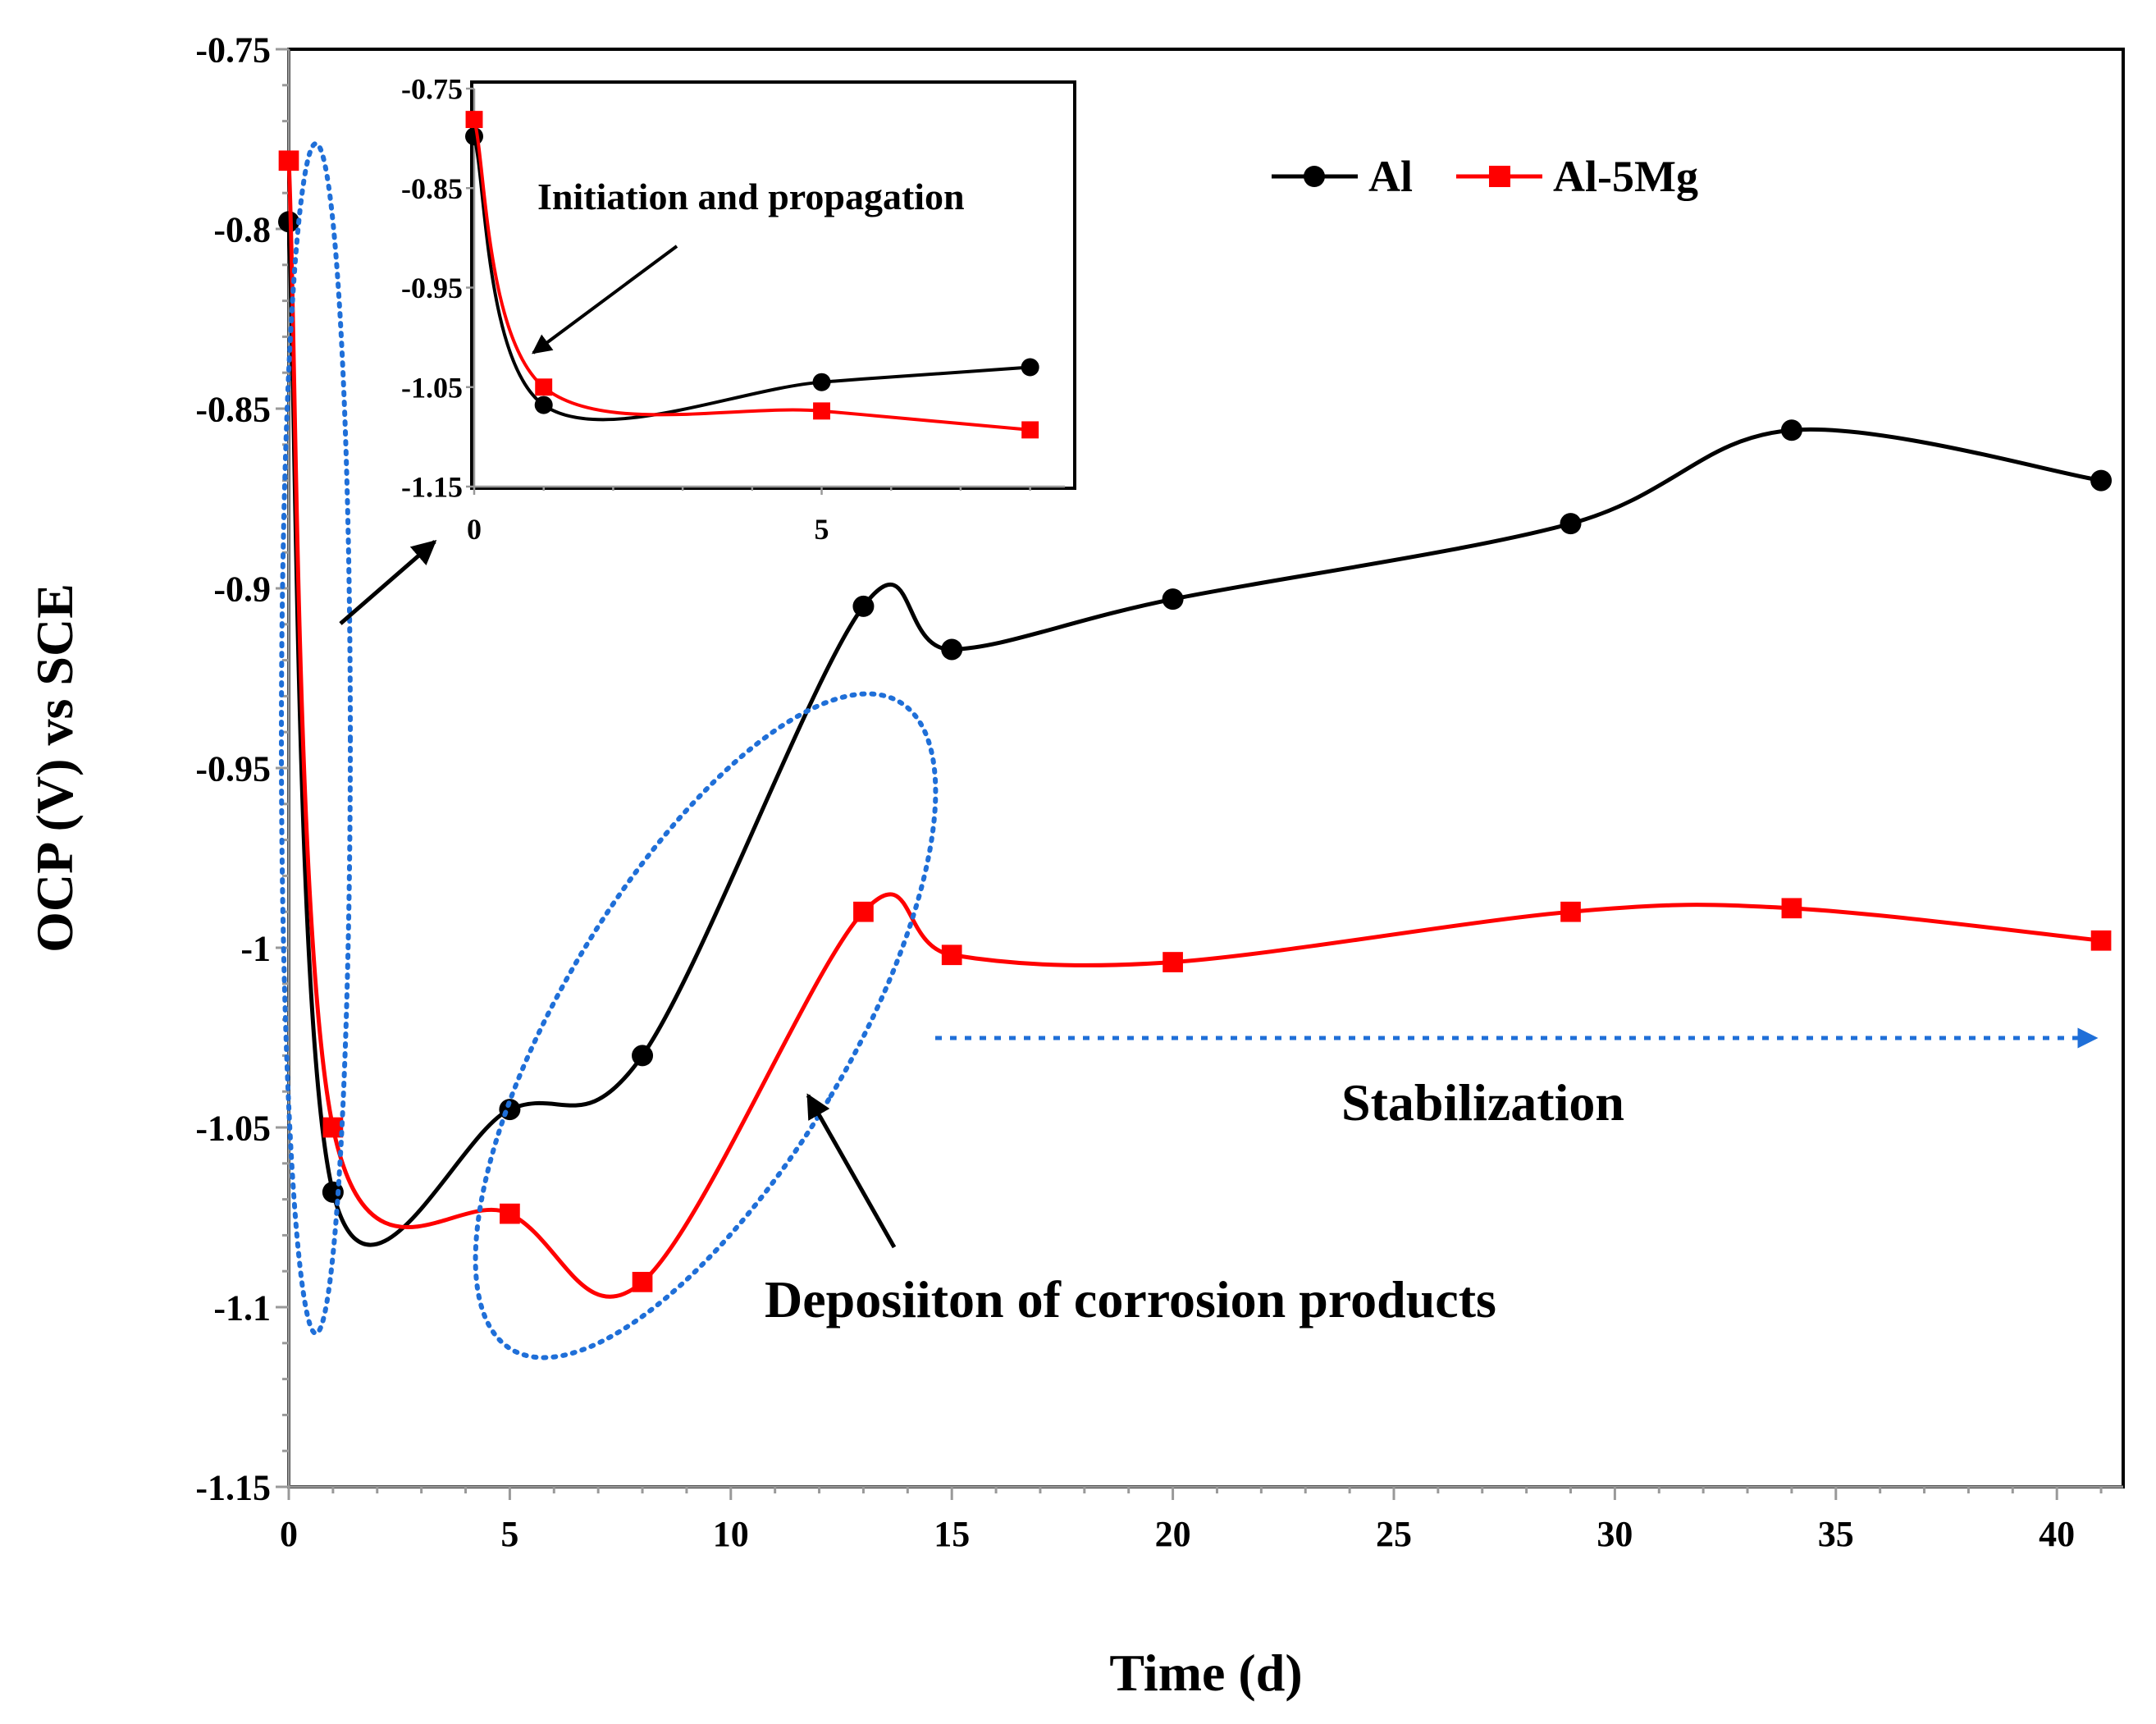  What do you see at coordinates (1390, 176) in the screenshot?
I see `legend-al-label: Al` at bounding box center [1390, 176].